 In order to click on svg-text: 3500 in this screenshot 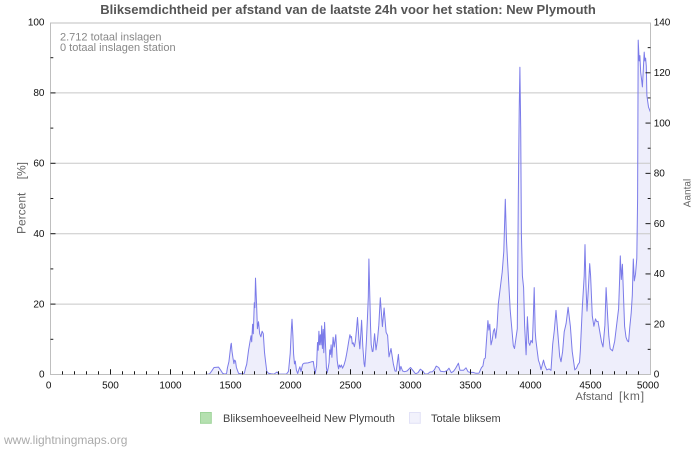, I will do `click(470, 385)`.